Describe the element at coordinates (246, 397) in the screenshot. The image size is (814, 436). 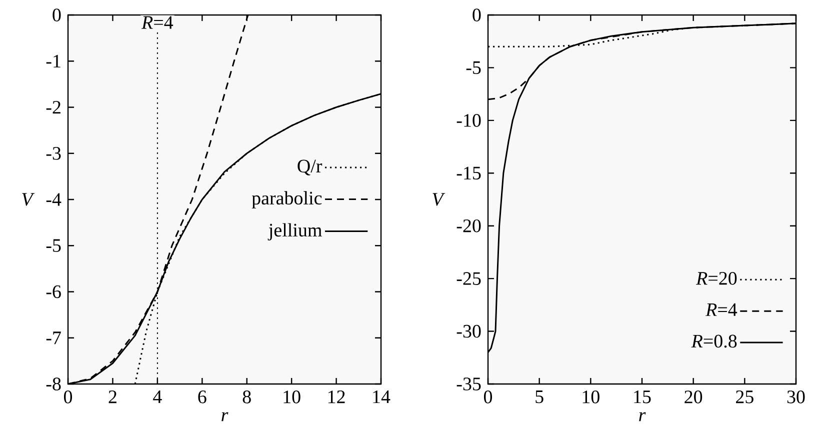
I see `x-tick-label: 8` at that location.